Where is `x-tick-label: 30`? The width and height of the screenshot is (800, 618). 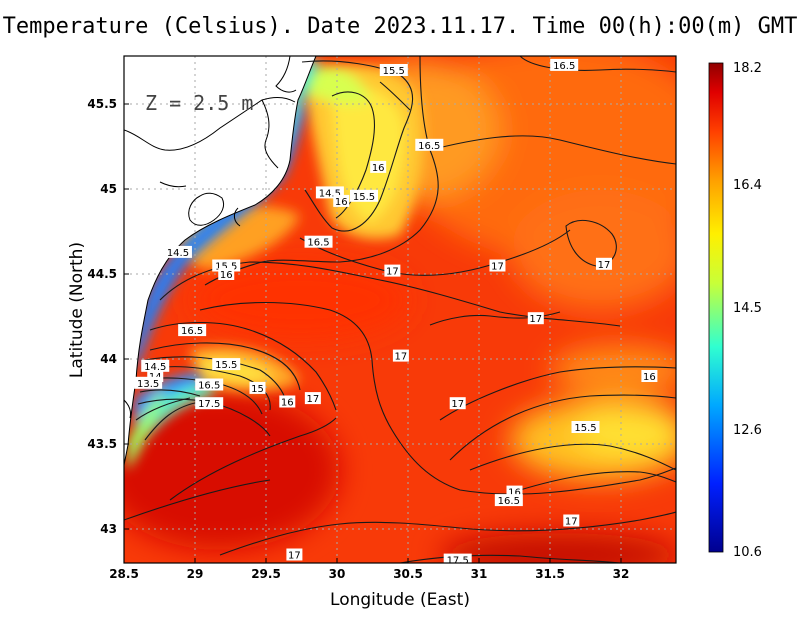 x-tick-label: 30 is located at coordinates (337, 574).